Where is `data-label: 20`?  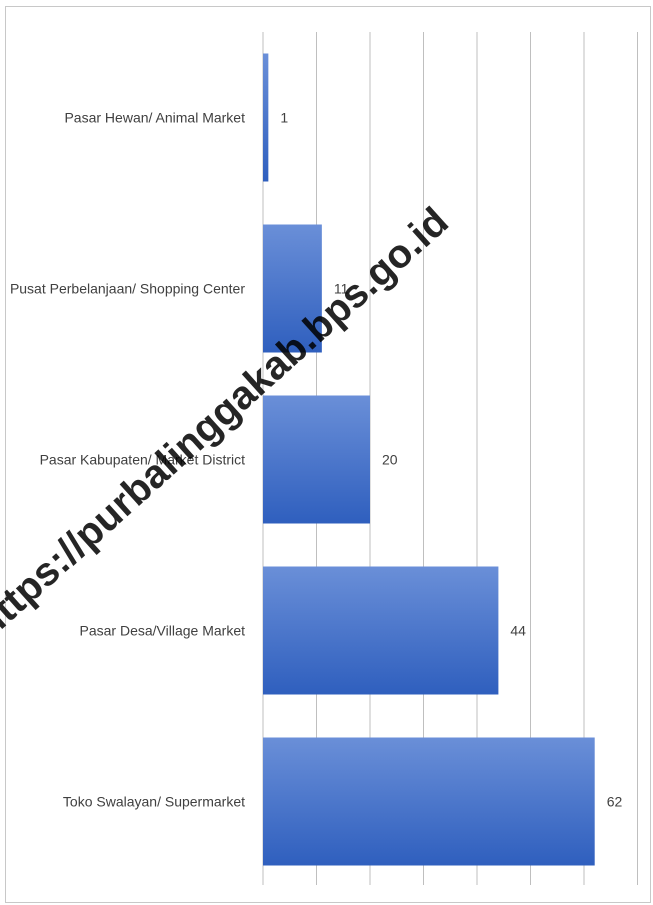 data-label: 20 is located at coordinates (390, 460).